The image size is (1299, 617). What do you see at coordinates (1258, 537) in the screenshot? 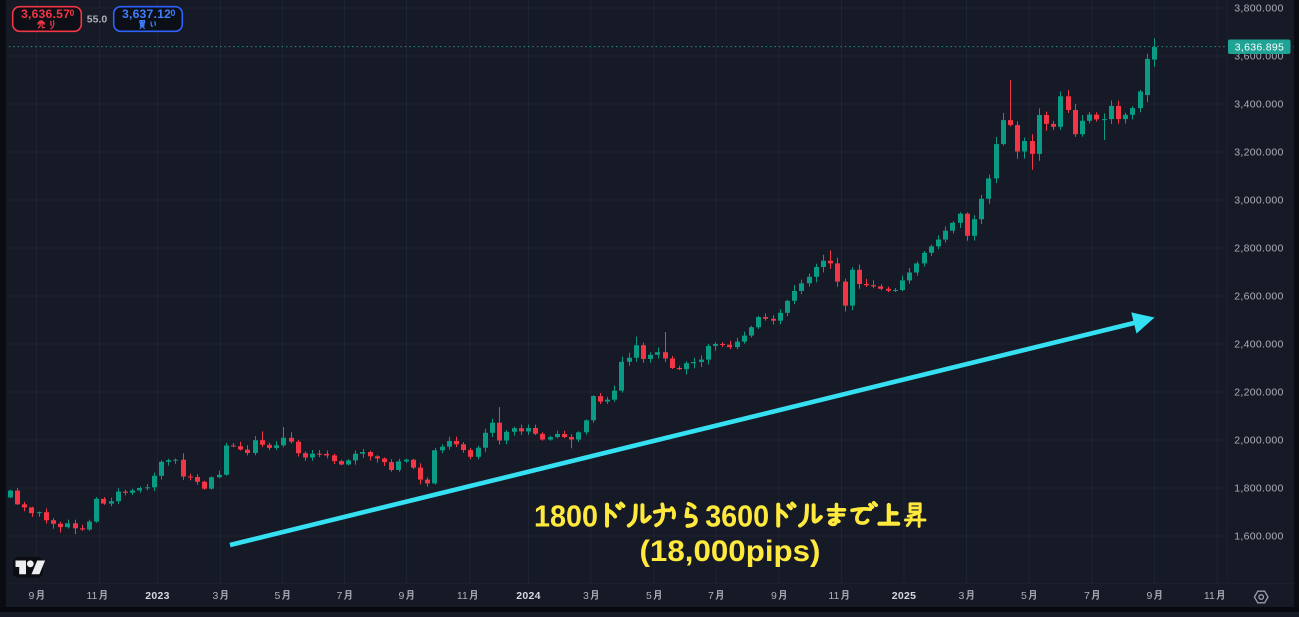
I see `svg-text: 1,600.000` at bounding box center [1258, 537].